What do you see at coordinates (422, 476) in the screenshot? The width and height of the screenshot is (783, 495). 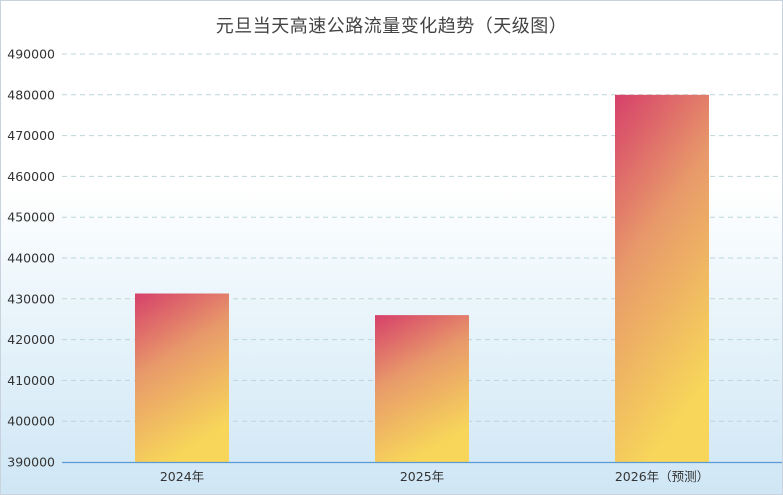 I see `x-tick-label: 2025年` at bounding box center [422, 476].